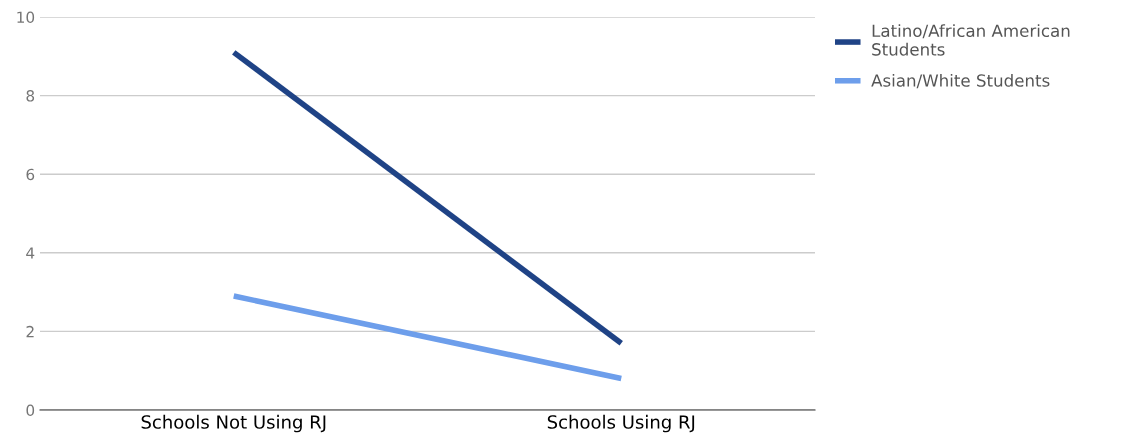  What do you see at coordinates (621, 423) in the screenshot?
I see `x-tick-label: Schools Using RJ` at bounding box center [621, 423].